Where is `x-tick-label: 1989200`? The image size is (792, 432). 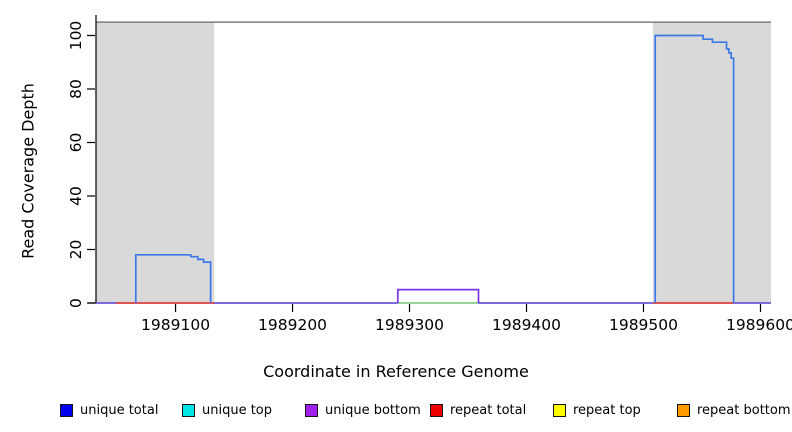
x-tick-label: 1989200 is located at coordinates (292, 325).